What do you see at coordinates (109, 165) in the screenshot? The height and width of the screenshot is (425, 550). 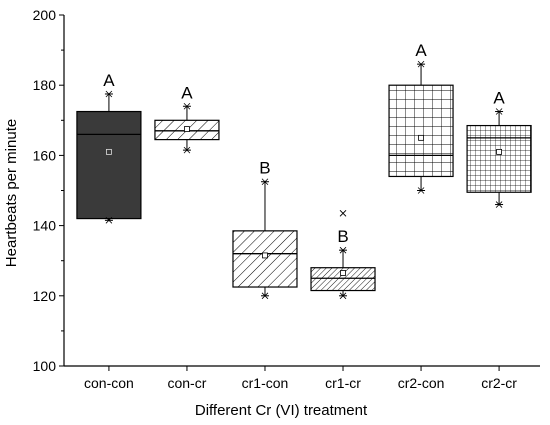 I see `box-con-con` at bounding box center [109, 165].